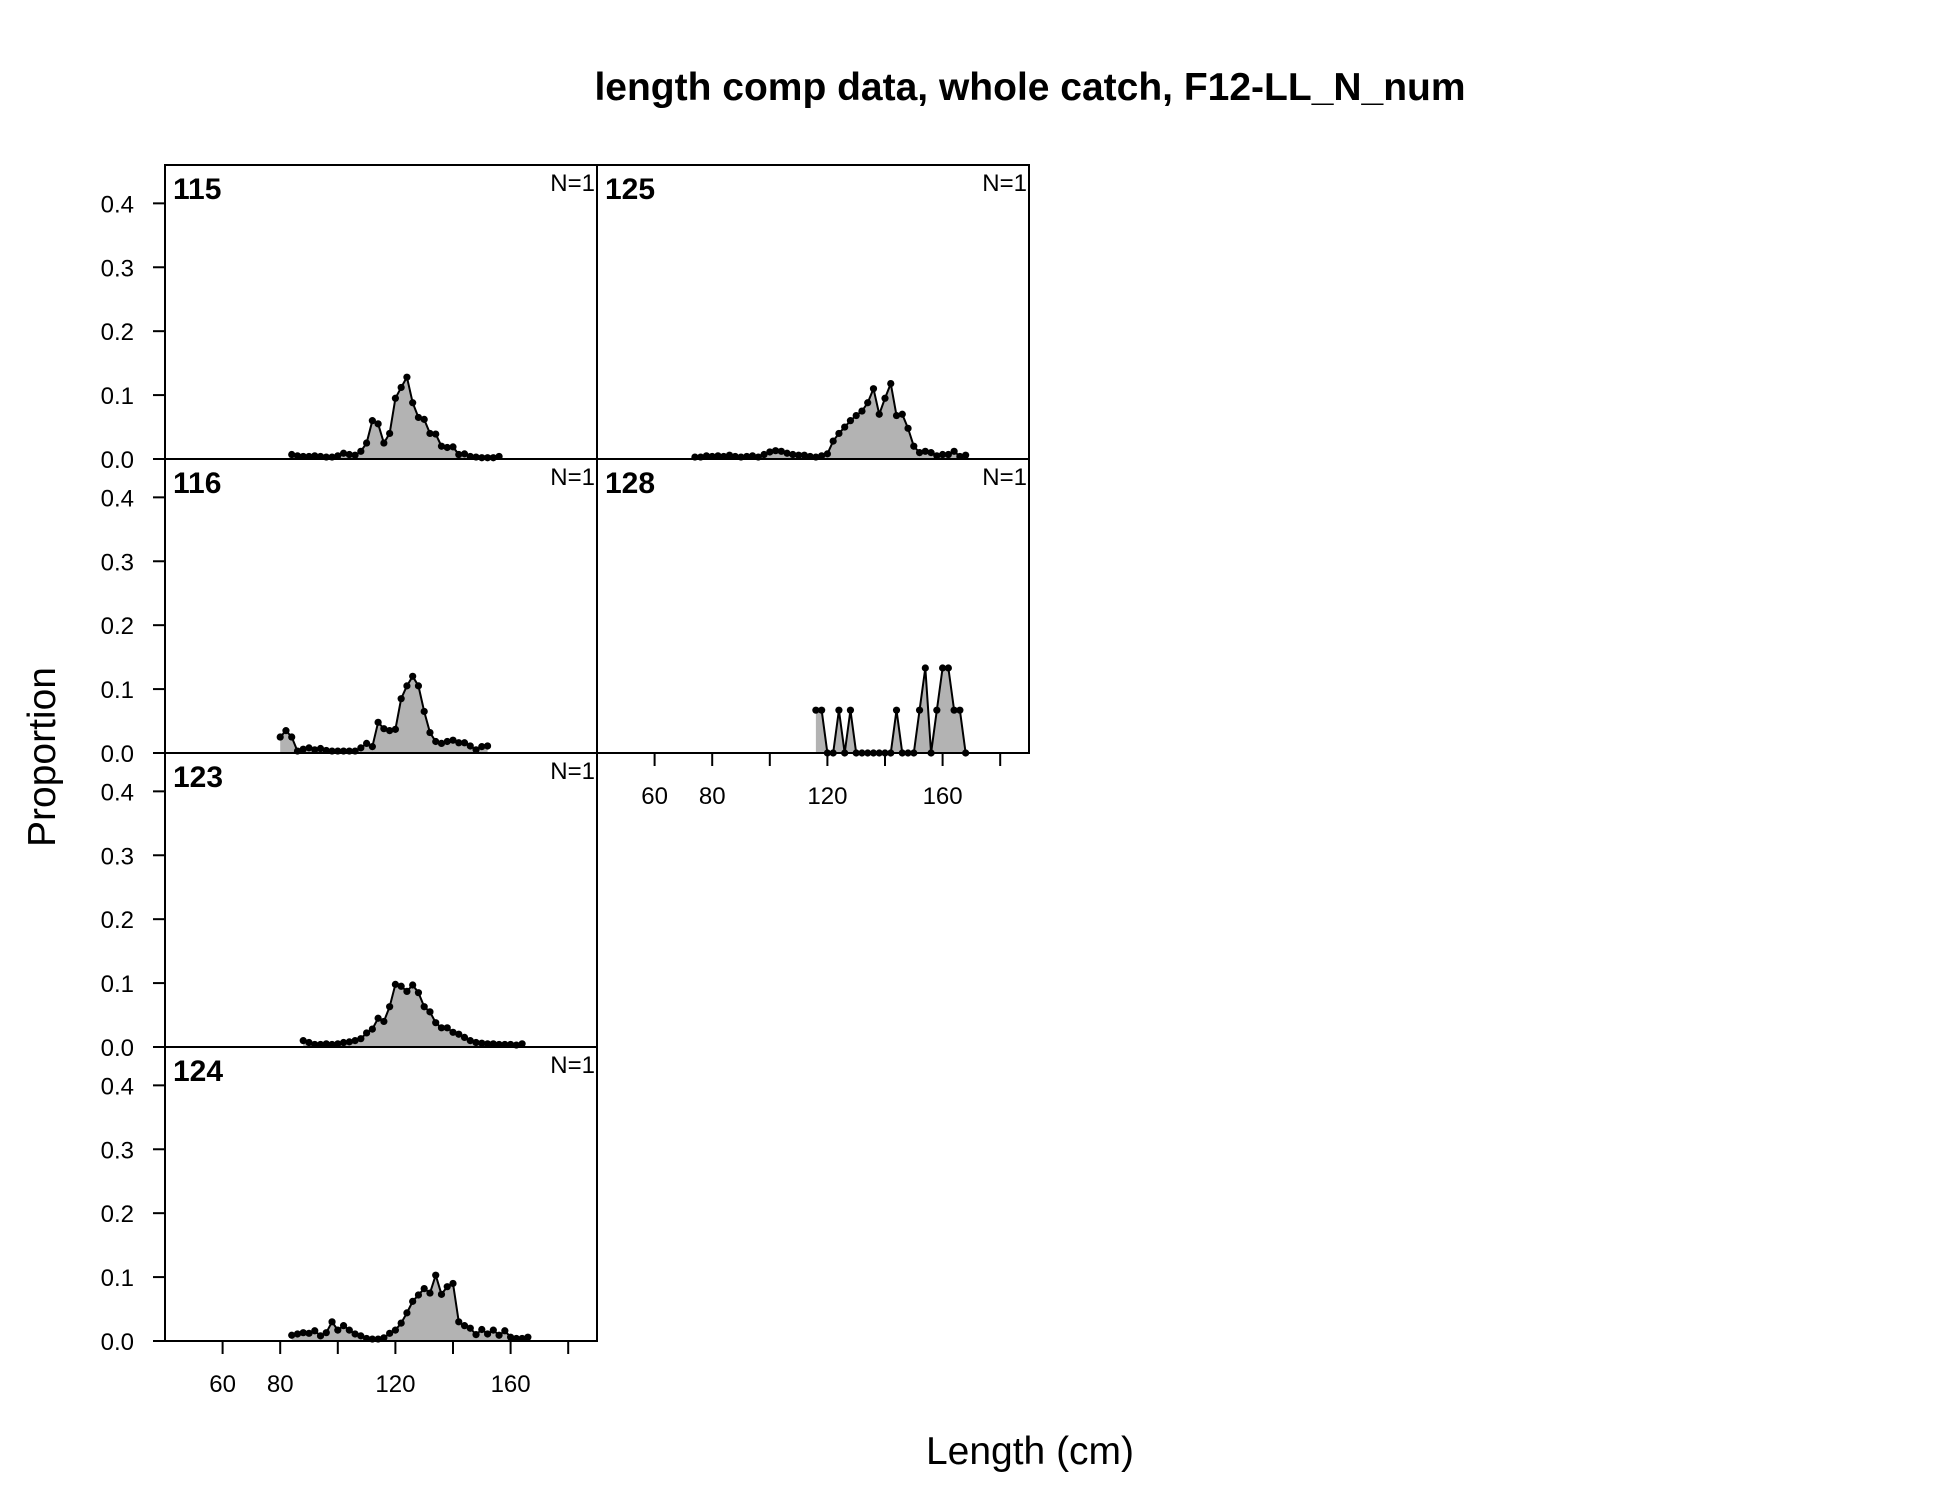  Describe the element at coordinates (630, 189) in the screenshot. I see `panel-125-title: 125` at that location.